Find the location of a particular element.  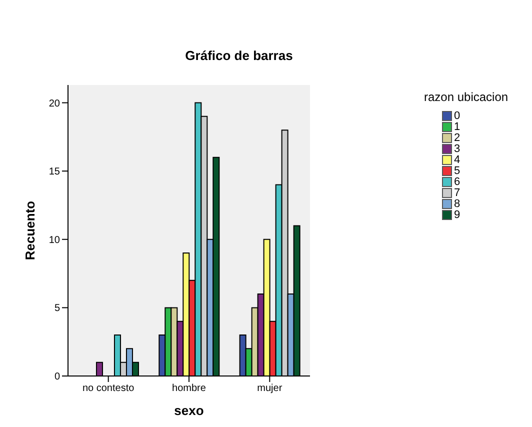

legend-title: razon ubicacion is located at coordinates (467, 97).